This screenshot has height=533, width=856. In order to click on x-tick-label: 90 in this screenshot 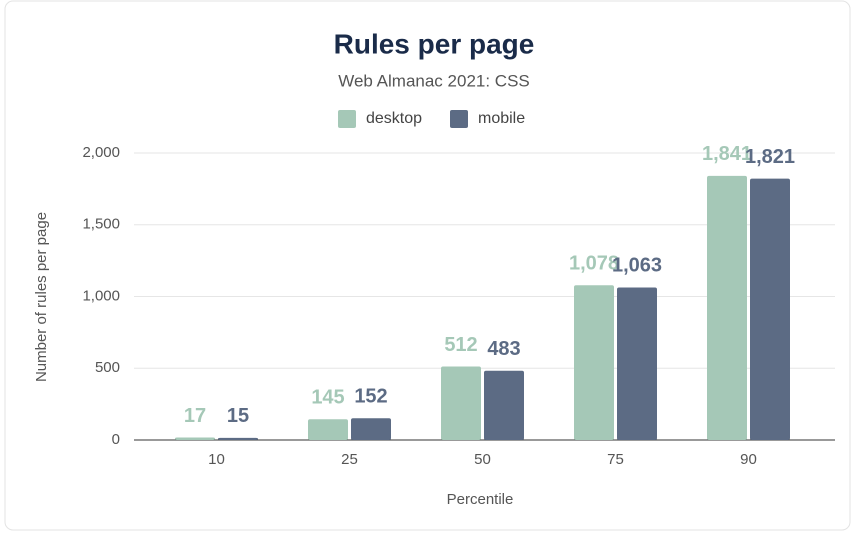, I will do `click(748, 459)`.